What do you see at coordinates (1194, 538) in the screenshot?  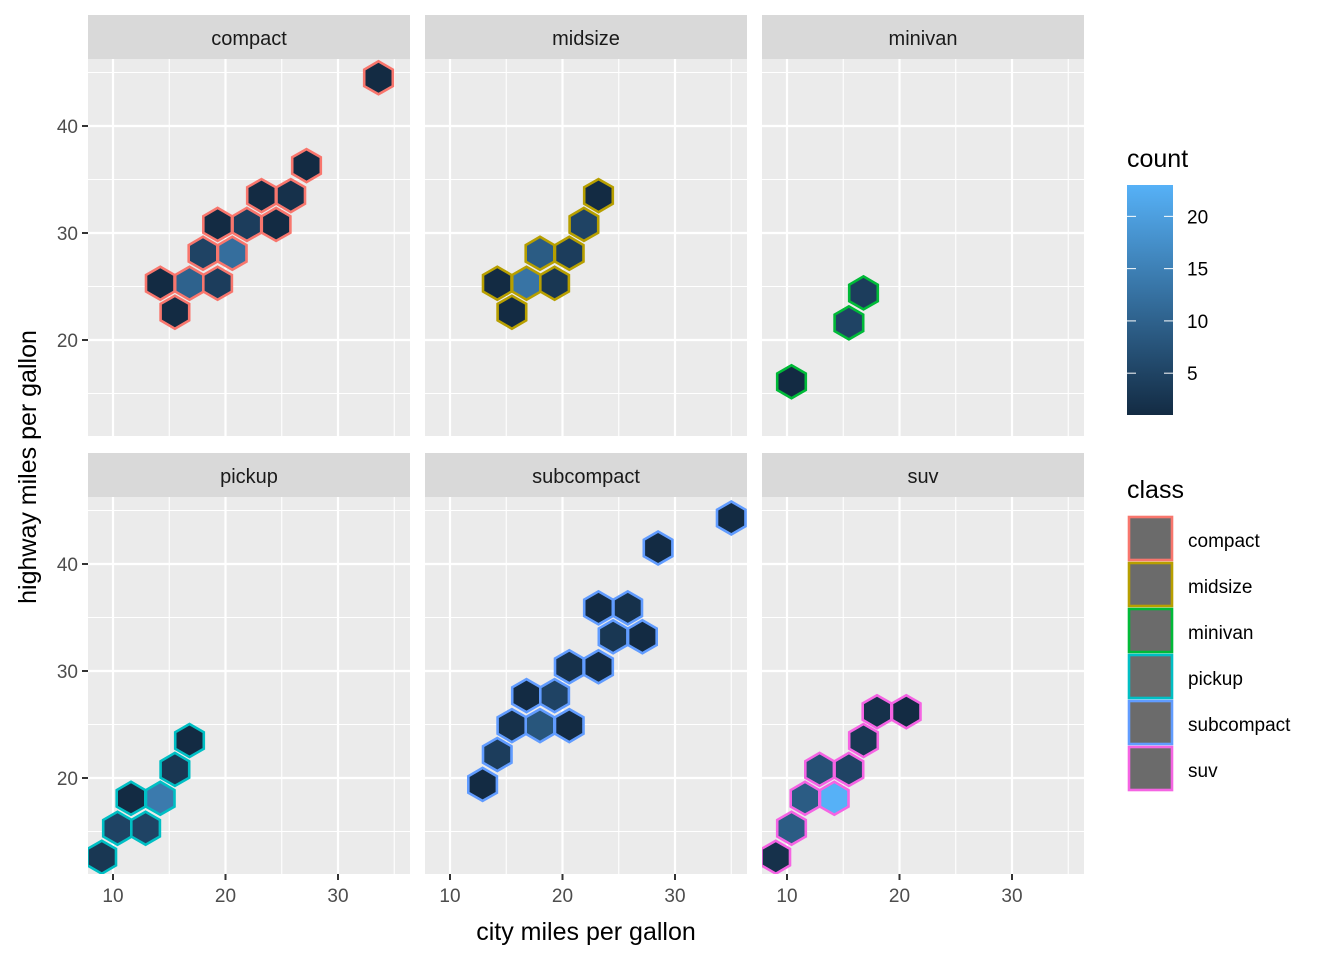 I see `legend-key-compact: compact` at bounding box center [1194, 538].